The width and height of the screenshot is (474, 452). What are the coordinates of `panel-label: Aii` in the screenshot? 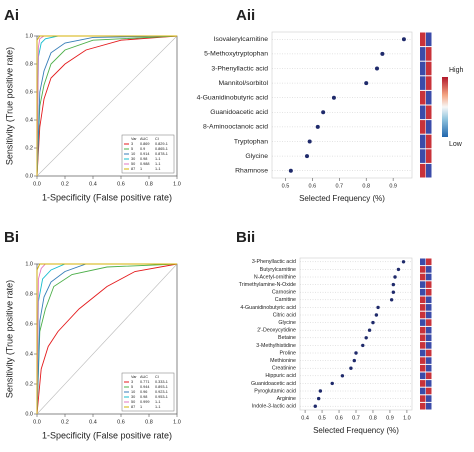 It's located at (245, 15).